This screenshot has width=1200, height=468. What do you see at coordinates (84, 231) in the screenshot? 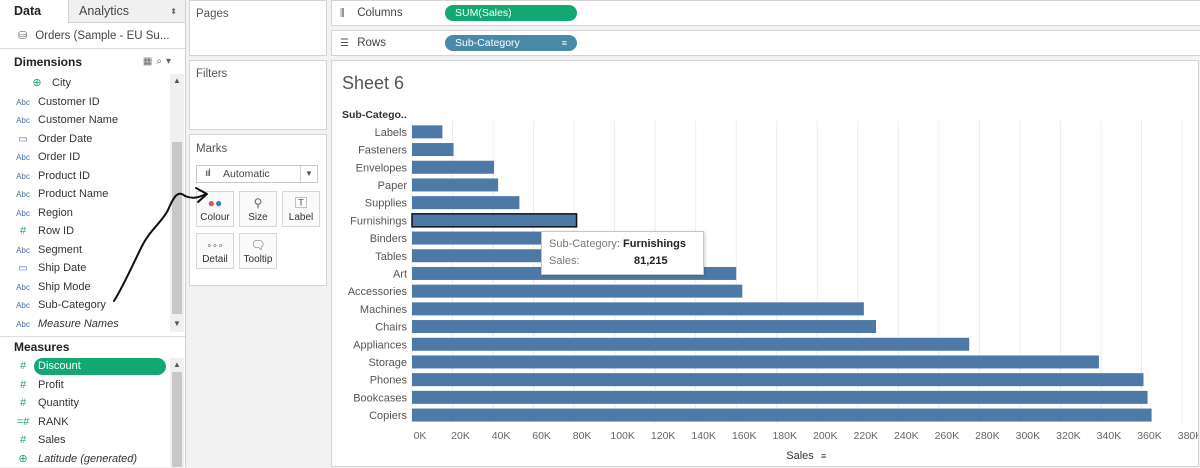
I see `dimension-item: # Row ID` at bounding box center [84, 231].